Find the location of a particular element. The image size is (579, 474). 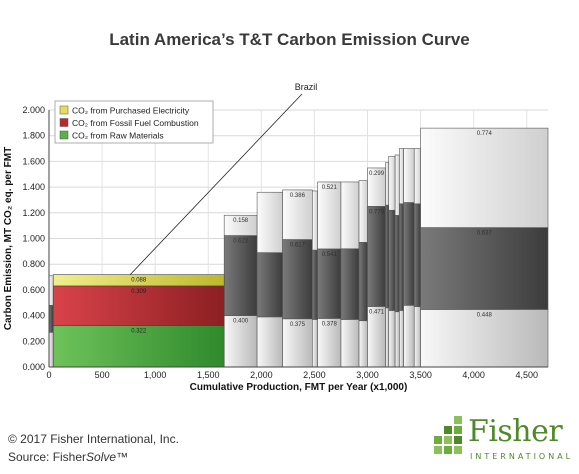

logo-wordmark: Fisher is located at coordinates (515, 431).